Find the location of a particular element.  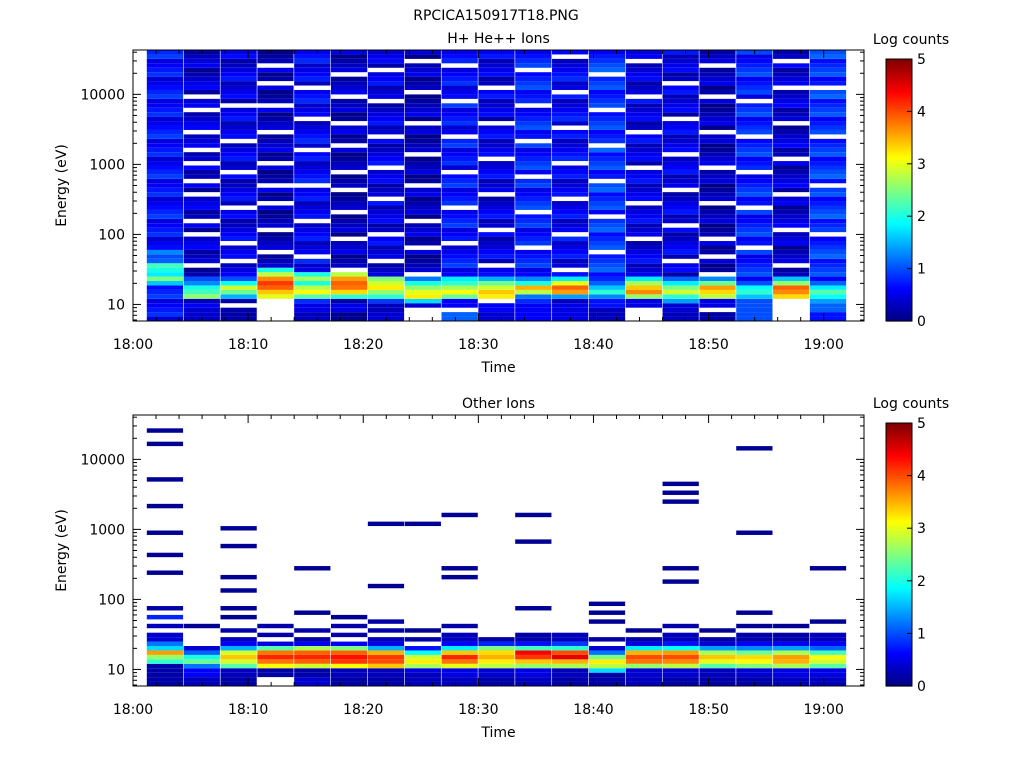

time-column-18:46 is located at coordinates (680, 583).